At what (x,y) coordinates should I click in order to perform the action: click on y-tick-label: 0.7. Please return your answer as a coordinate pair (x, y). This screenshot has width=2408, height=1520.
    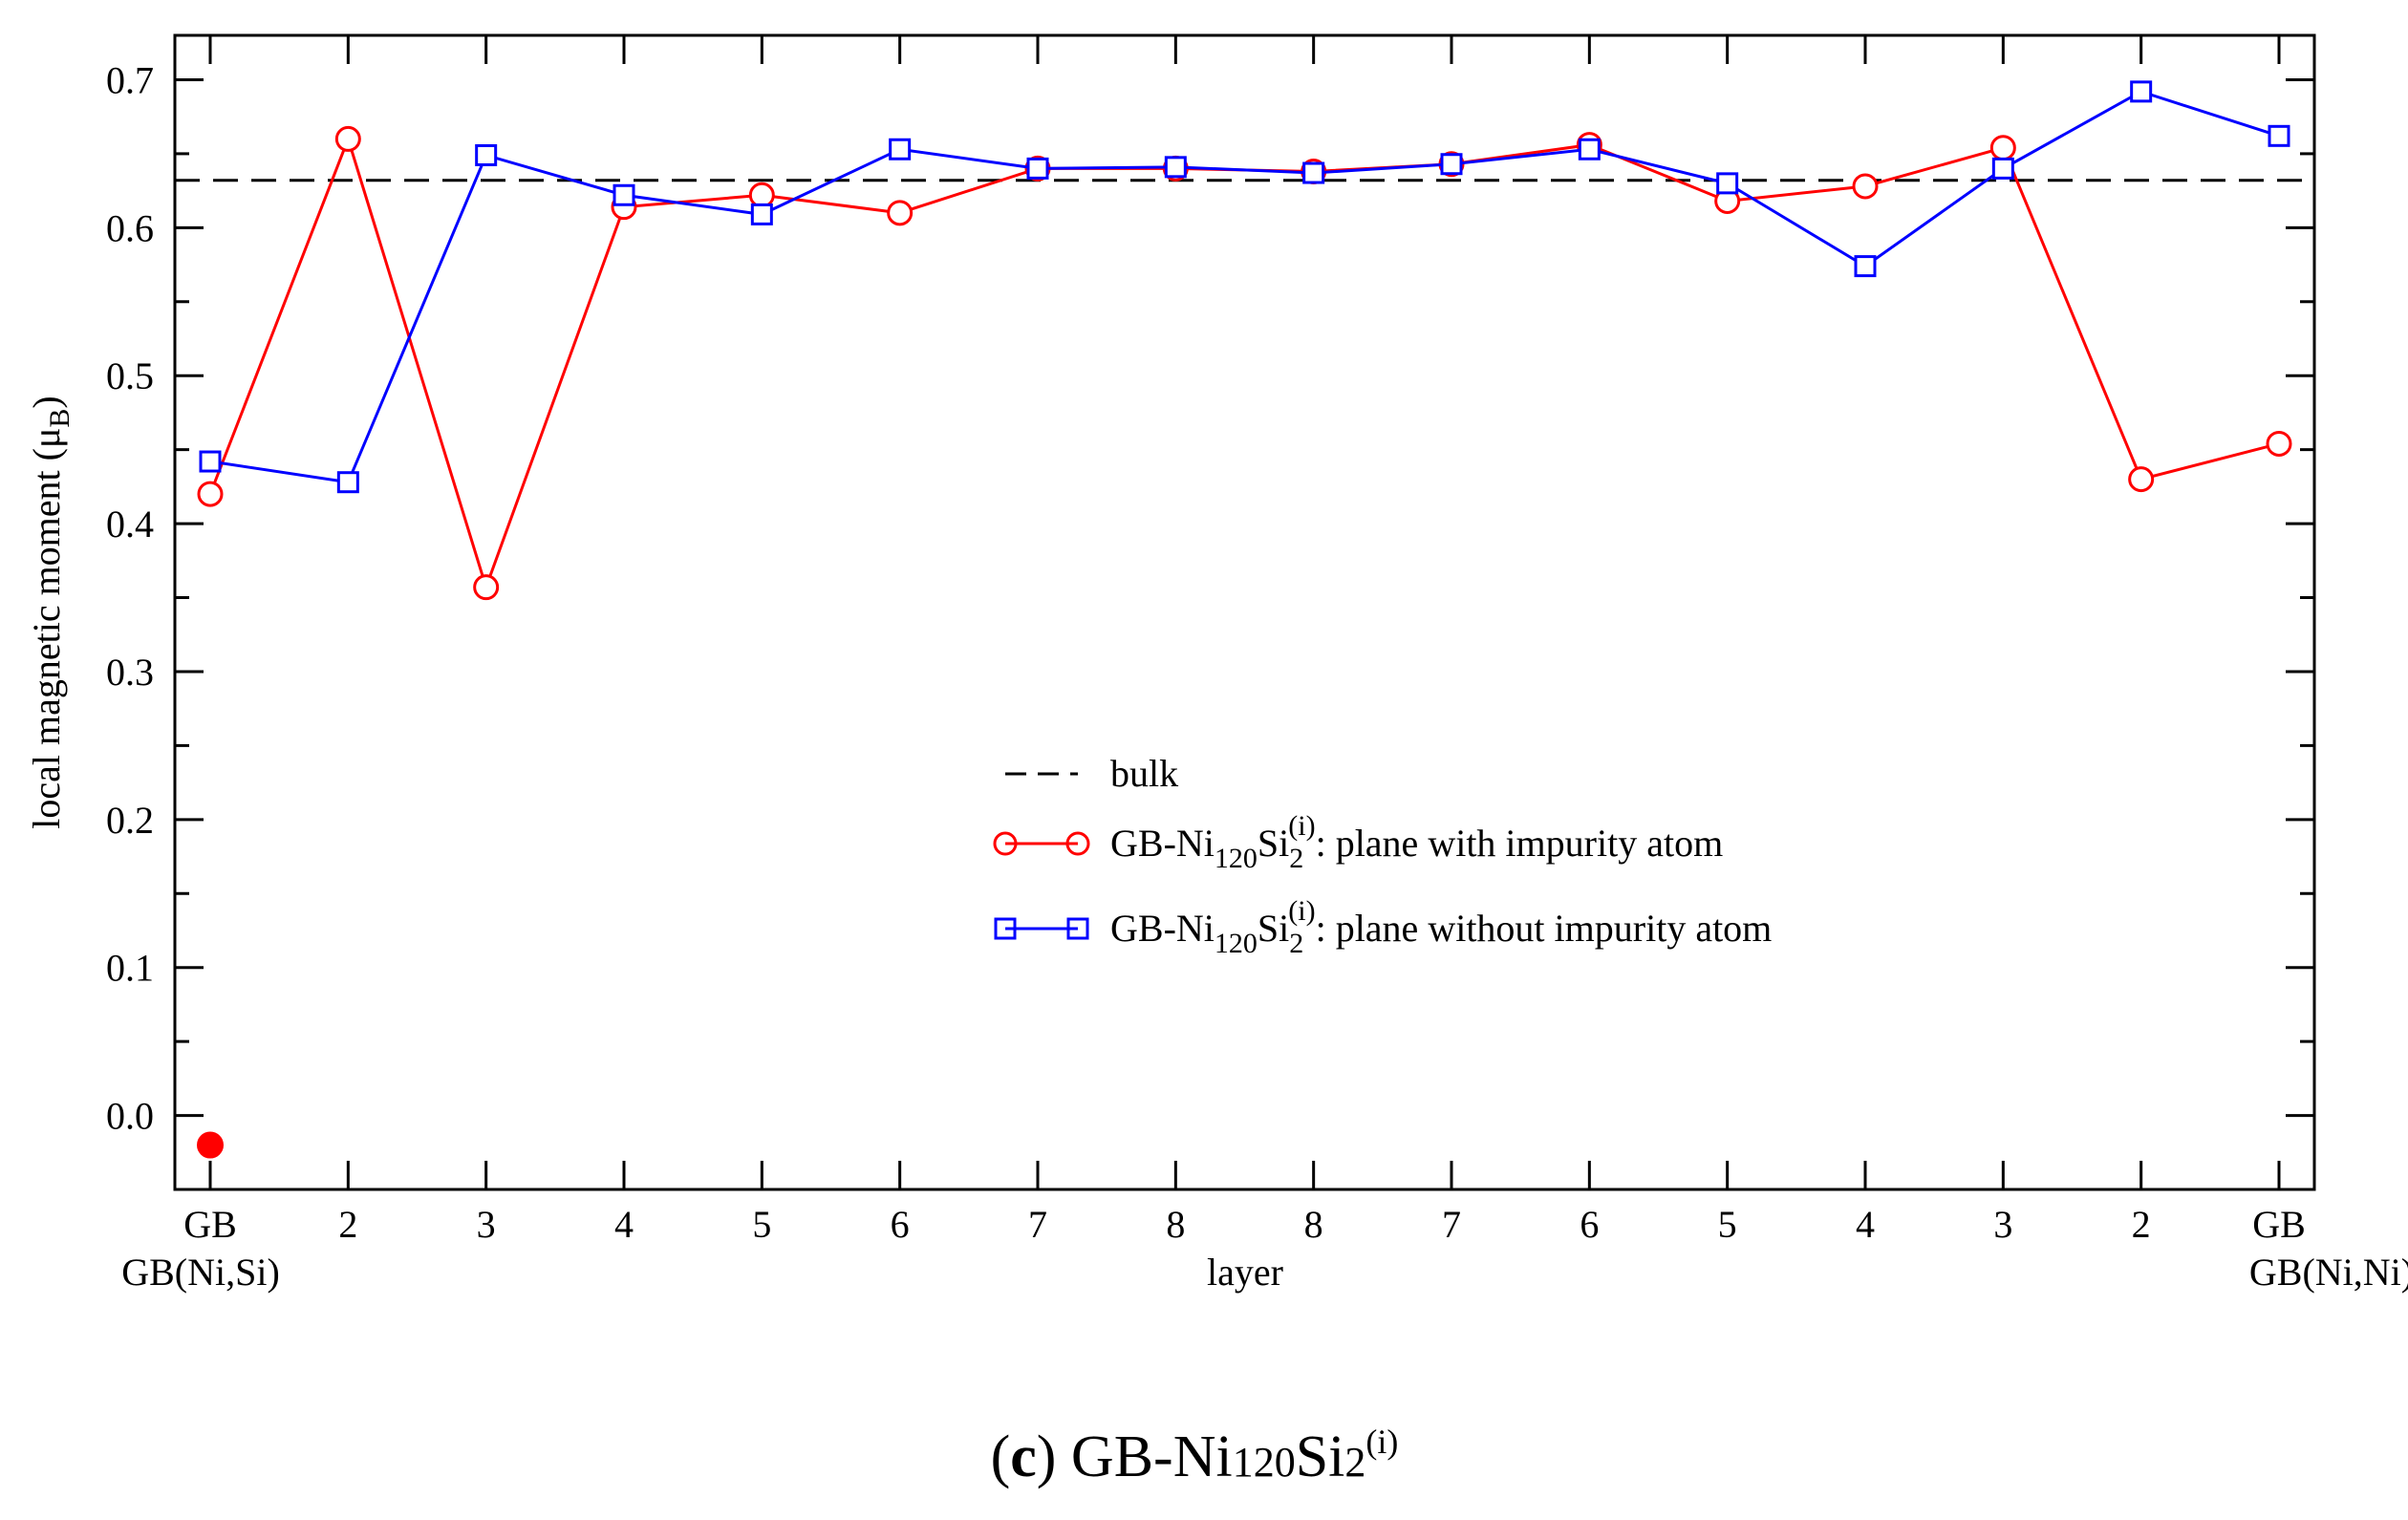
    Looking at the image, I should click on (130, 79).